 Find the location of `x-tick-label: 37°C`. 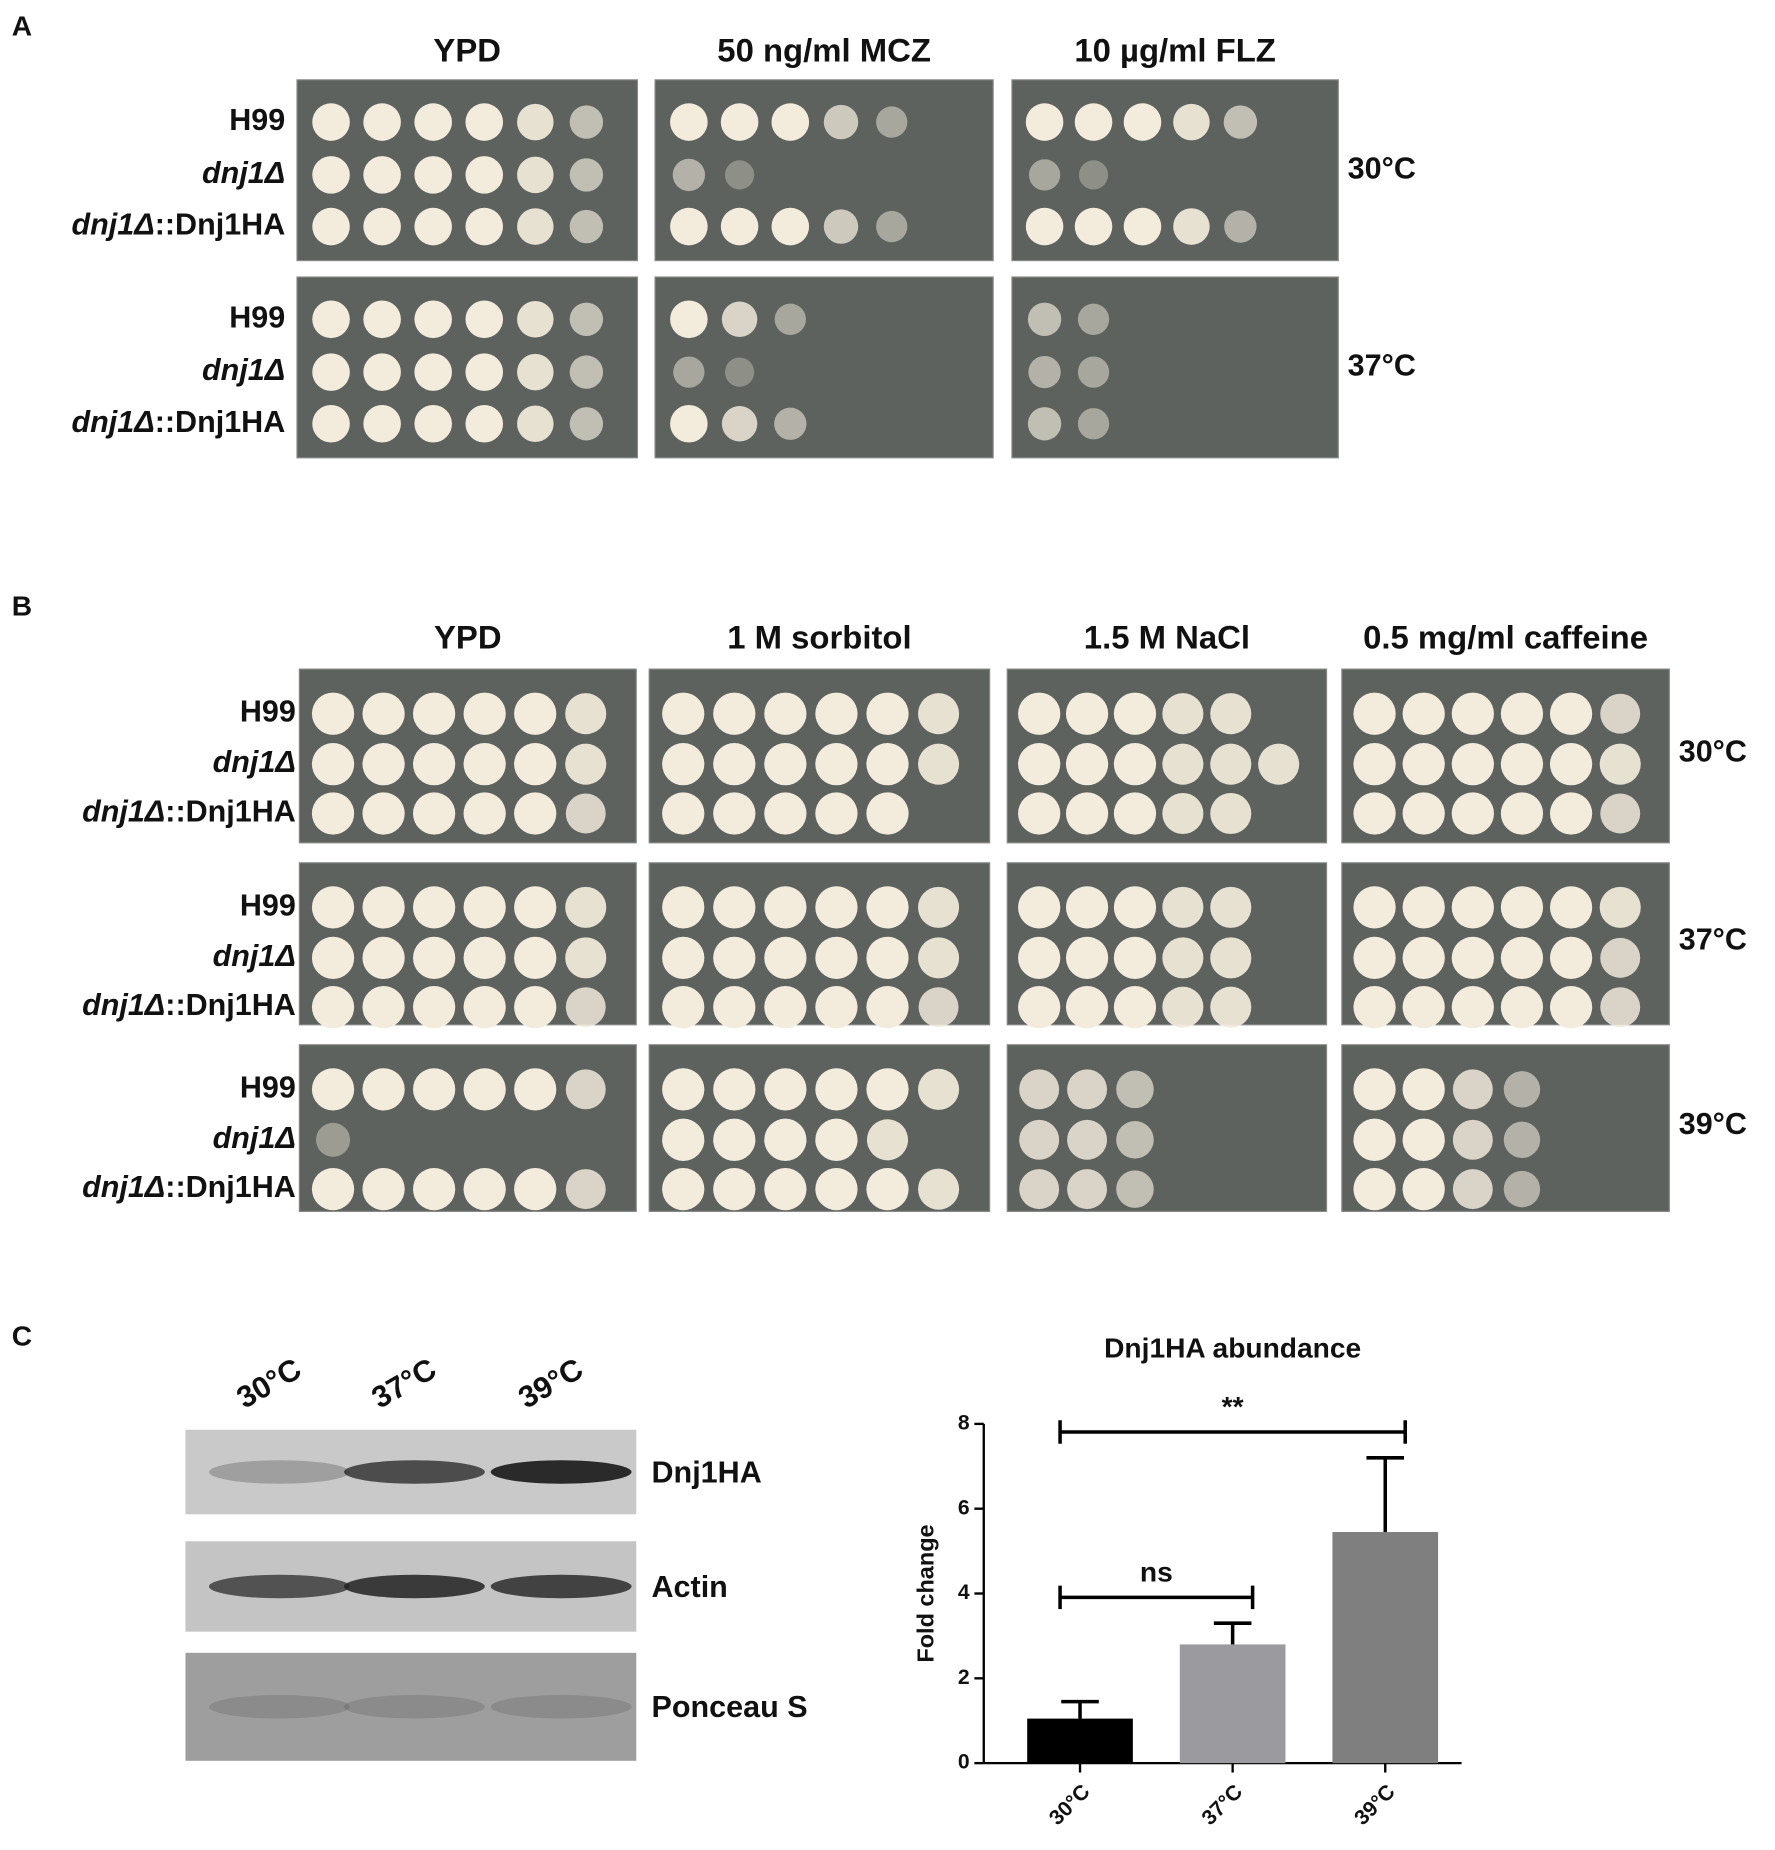

x-tick-label: 37°C is located at coordinates (1223, 1805).